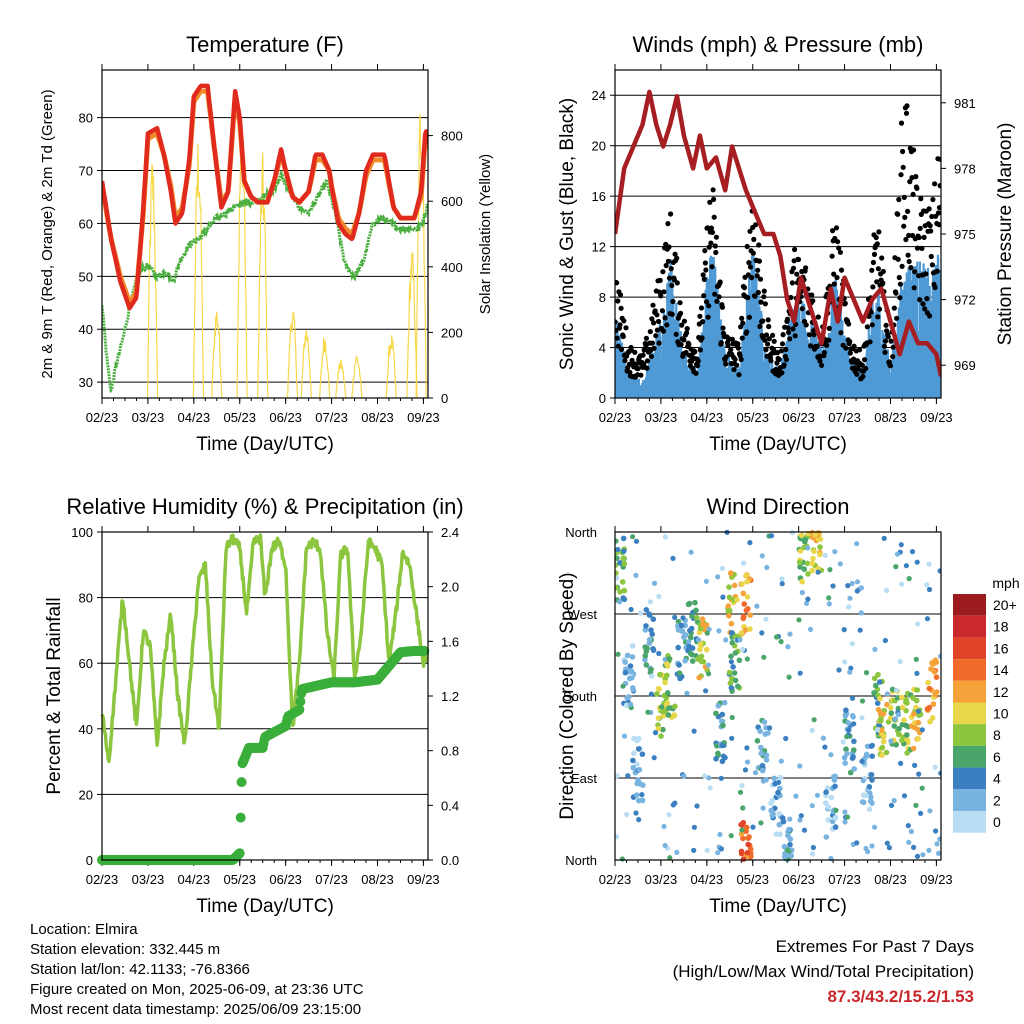  Describe the element at coordinates (265, 906) in the screenshot. I see `x-axis-label: Time (Day/UTC)` at that location.